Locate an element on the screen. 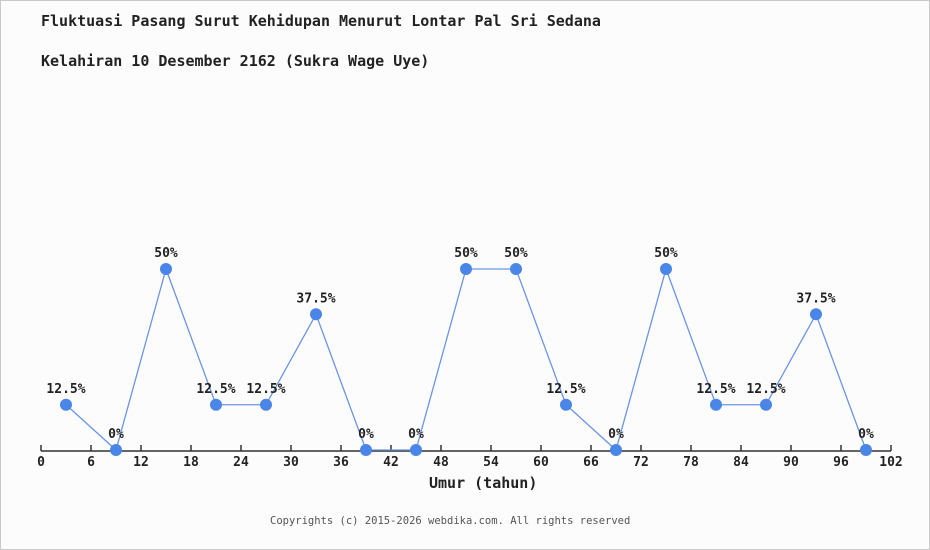  x-tick-label: 36 is located at coordinates (341, 462).